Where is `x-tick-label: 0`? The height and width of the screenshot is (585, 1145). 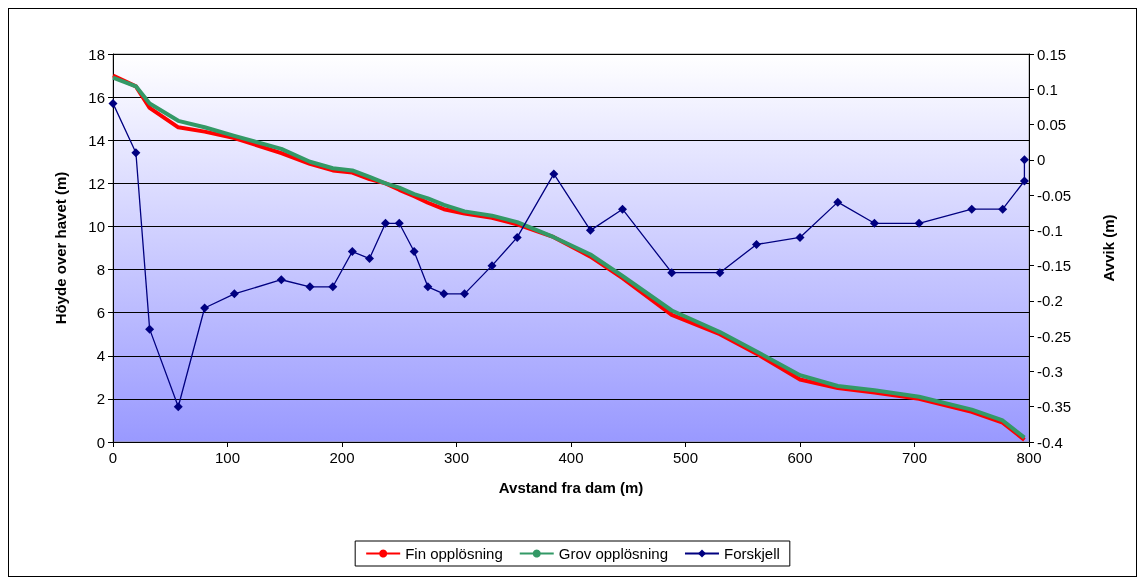
x-tick-label: 0 is located at coordinates (113, 457).